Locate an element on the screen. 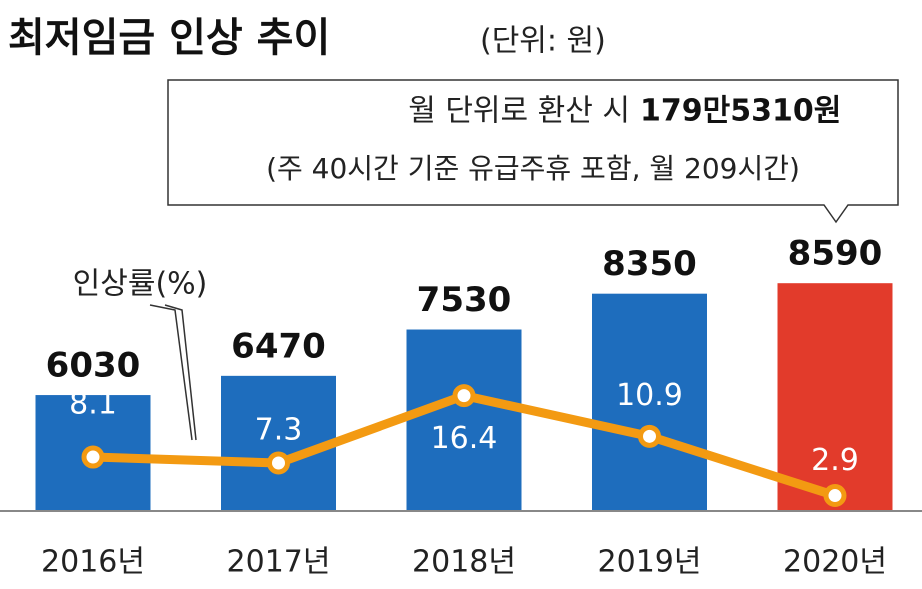  x-tick-label: 2017년 is located at coordinates (279, 562).